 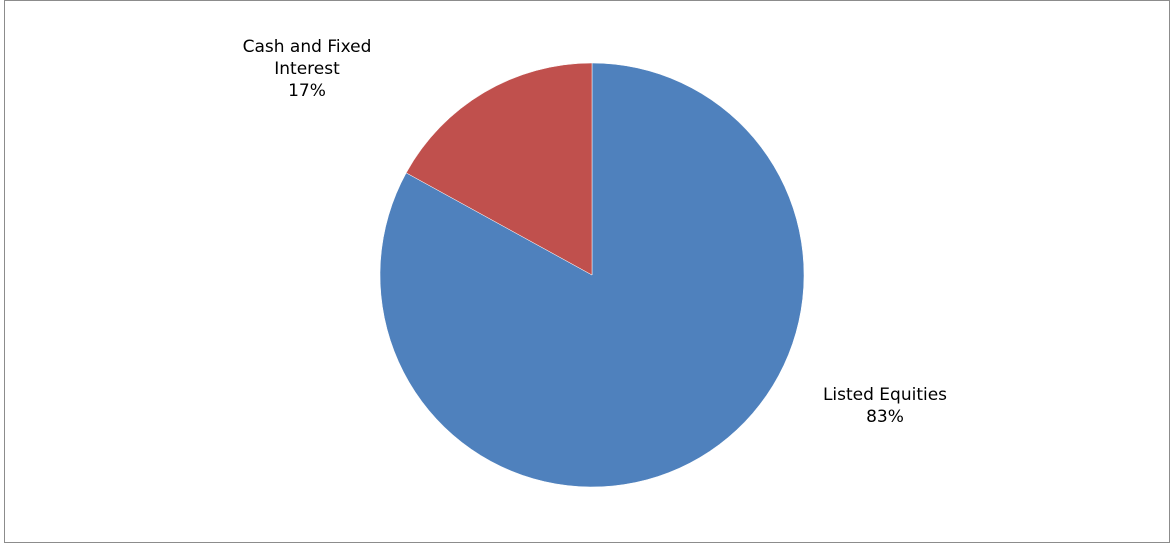 What do you see at coordinates (885, 395) in the screenshot?
I see `slice-label-name: Listed Equities` at bounding box center [885, 395].